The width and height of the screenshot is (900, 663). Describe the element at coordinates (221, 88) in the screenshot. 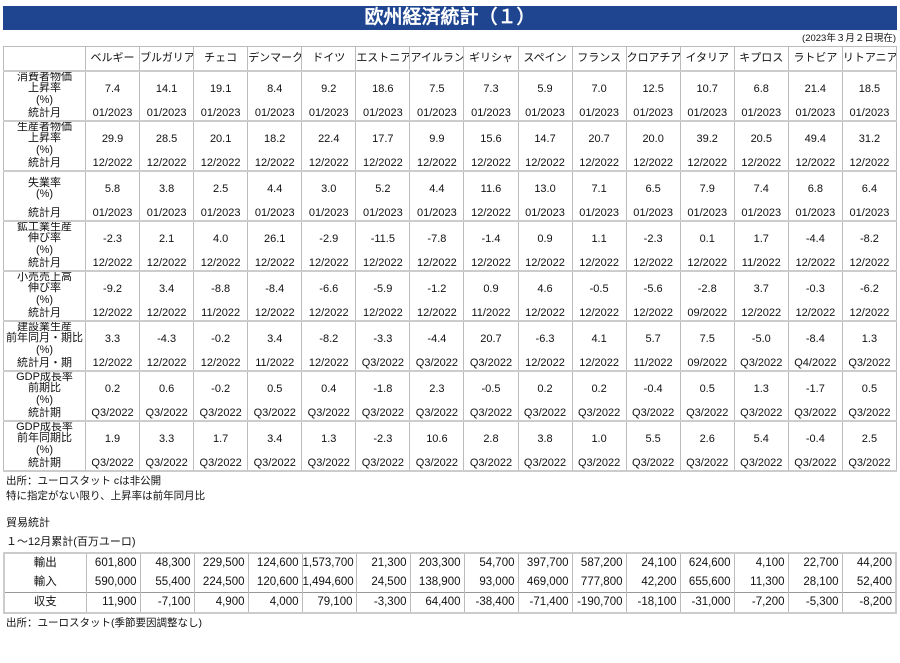

I see `indicator-value: 19.1` at that location.